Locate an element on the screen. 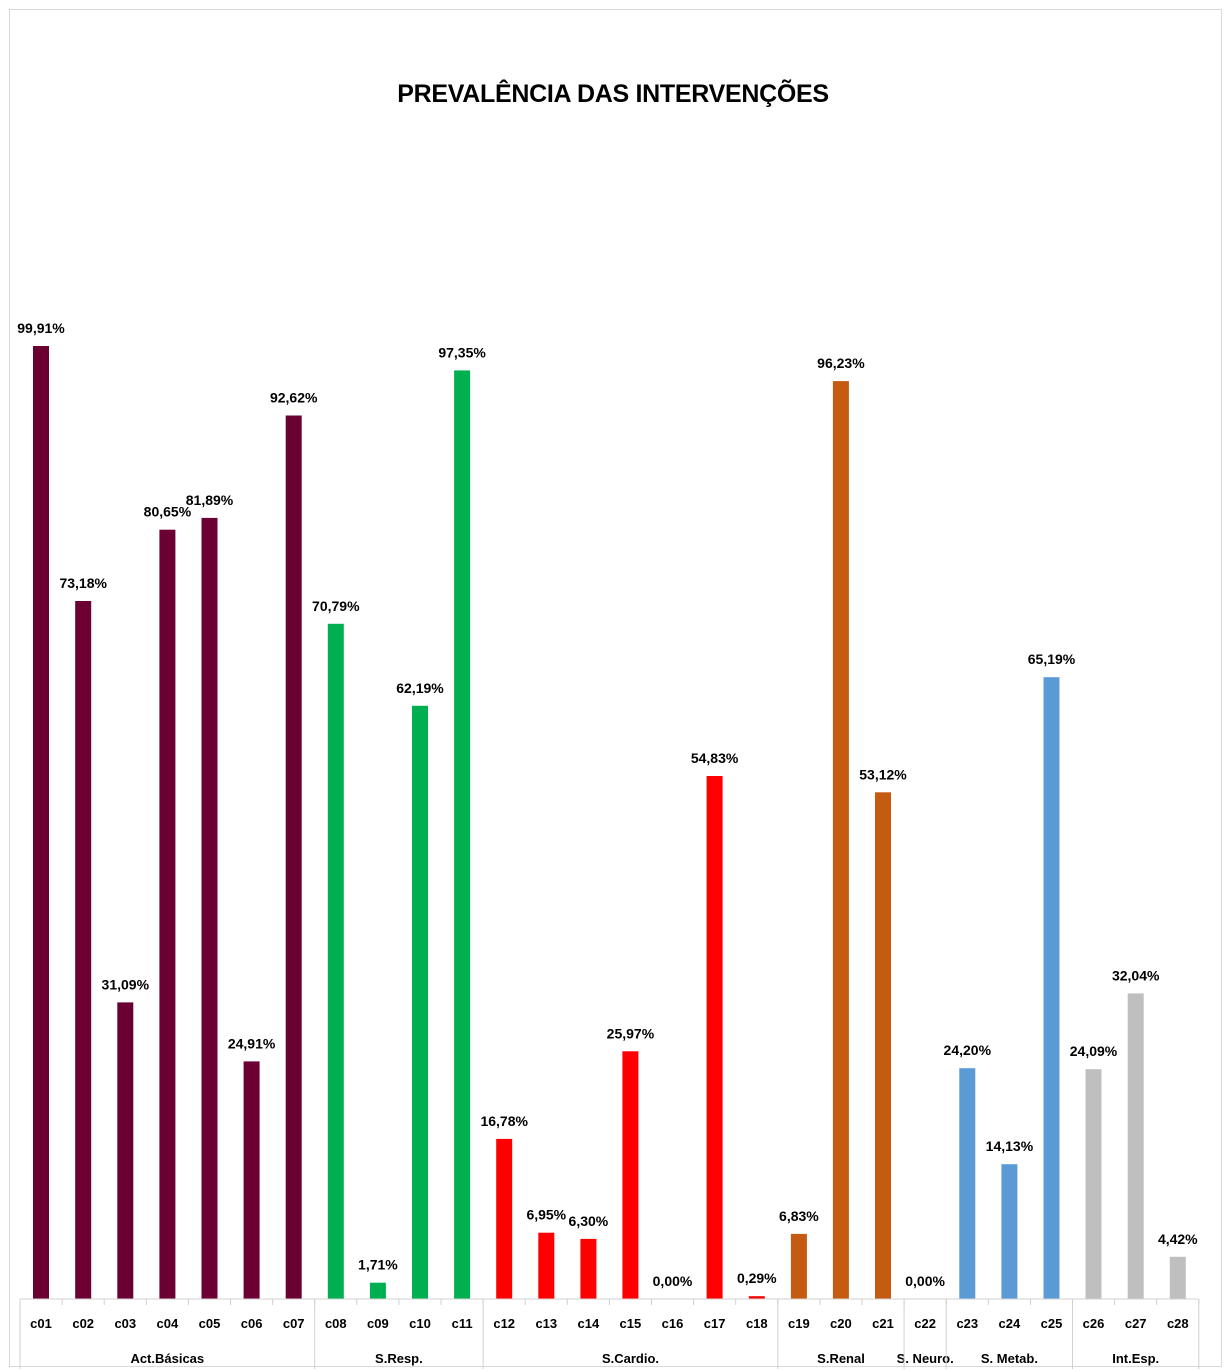 This screenshot has width=1226, height=1371. data-label-c28: 4,42% is located at coordinates (1178, 1239).